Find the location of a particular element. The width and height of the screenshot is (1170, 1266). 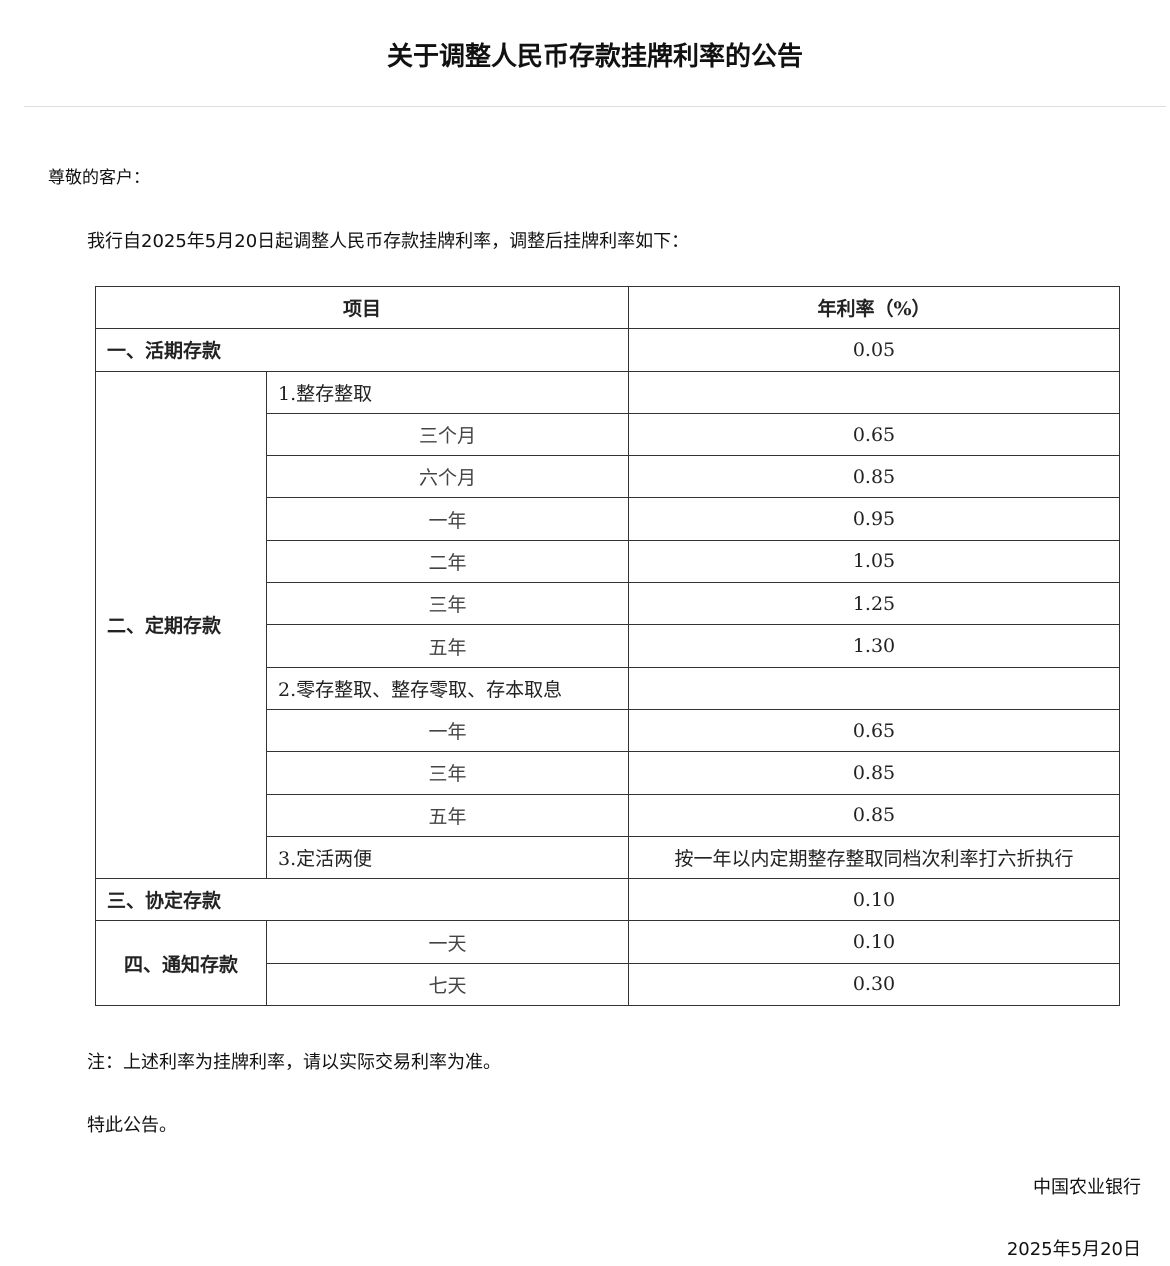

table-row: 四、通知存款 一天 0.10 is located at coordinates (607, 963).